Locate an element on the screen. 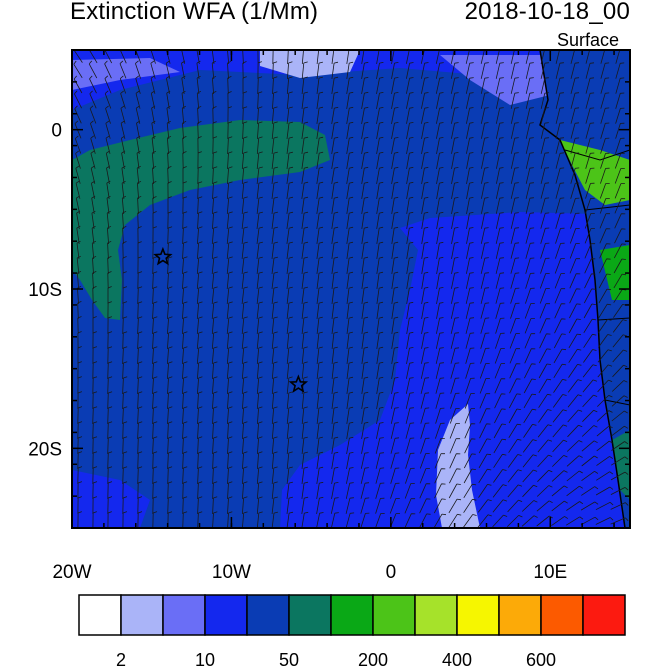  station-2-star-icon is located at coordinates (298, 383).